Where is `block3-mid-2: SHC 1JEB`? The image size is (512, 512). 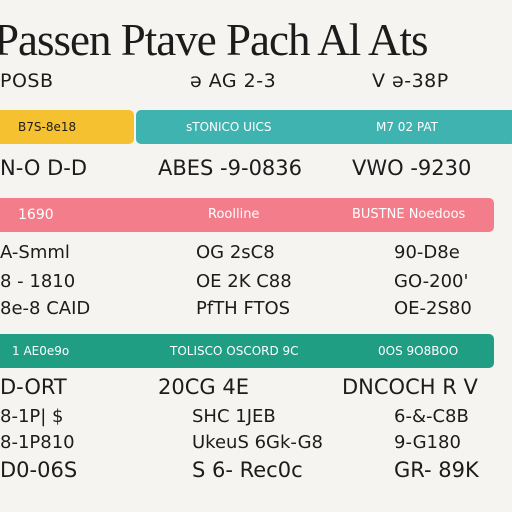 block3-mid-2: SHC 1JEB is located at coordinates (234, 416).